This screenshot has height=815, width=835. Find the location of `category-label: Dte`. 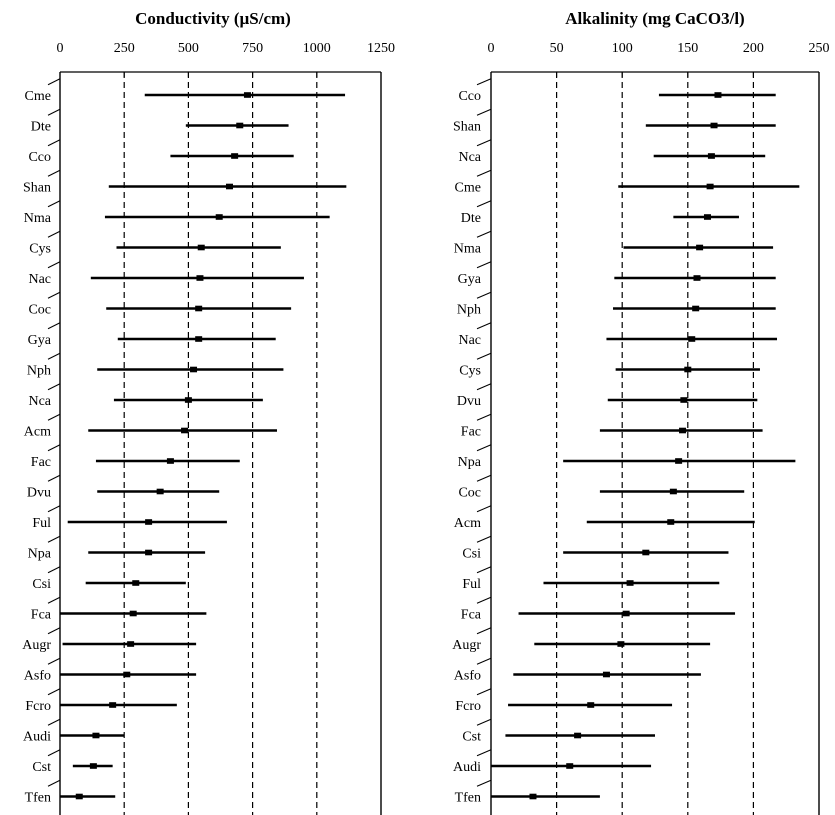

category-label: Dte is located at coordinates (471, 218).